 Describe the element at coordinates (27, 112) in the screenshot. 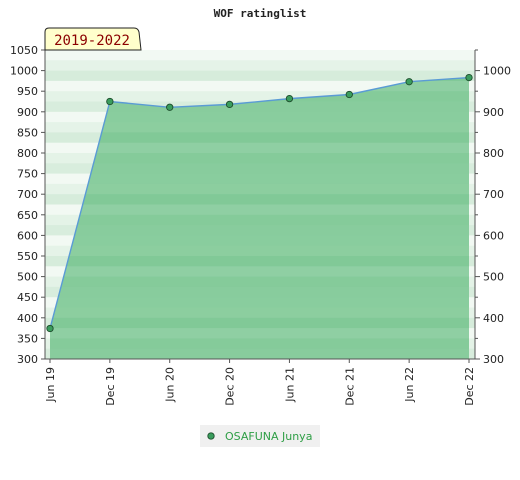

I see `y-tick-label-left: 900` at that location.